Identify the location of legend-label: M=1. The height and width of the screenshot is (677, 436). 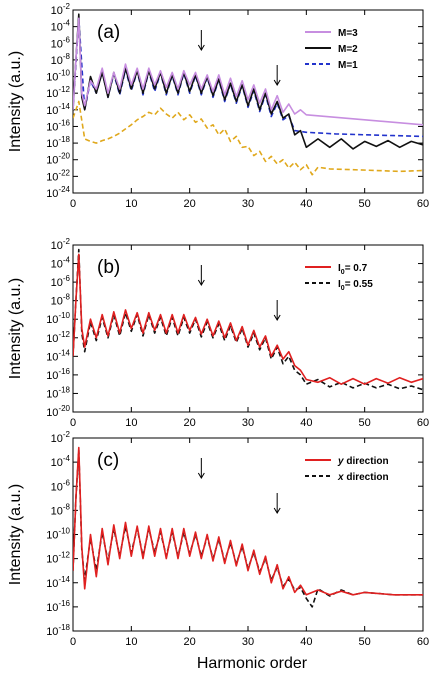
(348, 65).